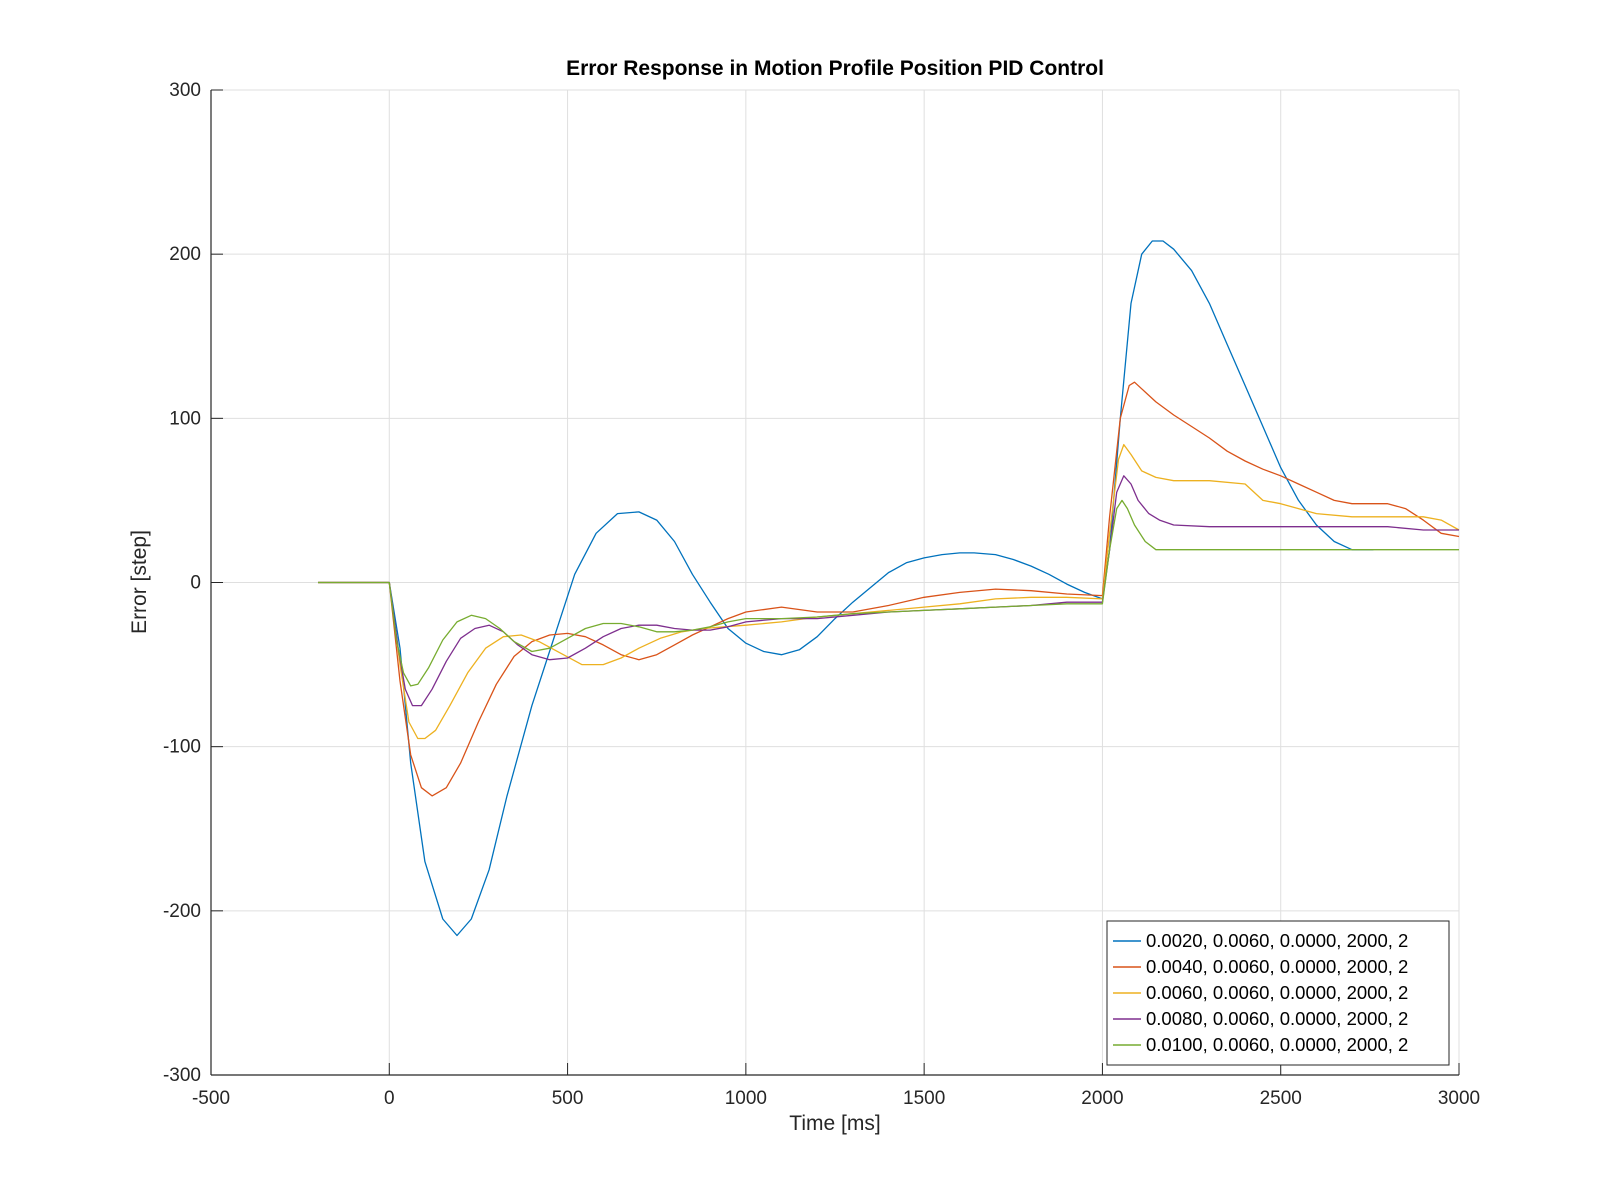 The image size is (1600, 1200). I want to click on legend-label-3: 0.0060, 0.0060, 0.0000, 2000, 2, so click(1277, 992).